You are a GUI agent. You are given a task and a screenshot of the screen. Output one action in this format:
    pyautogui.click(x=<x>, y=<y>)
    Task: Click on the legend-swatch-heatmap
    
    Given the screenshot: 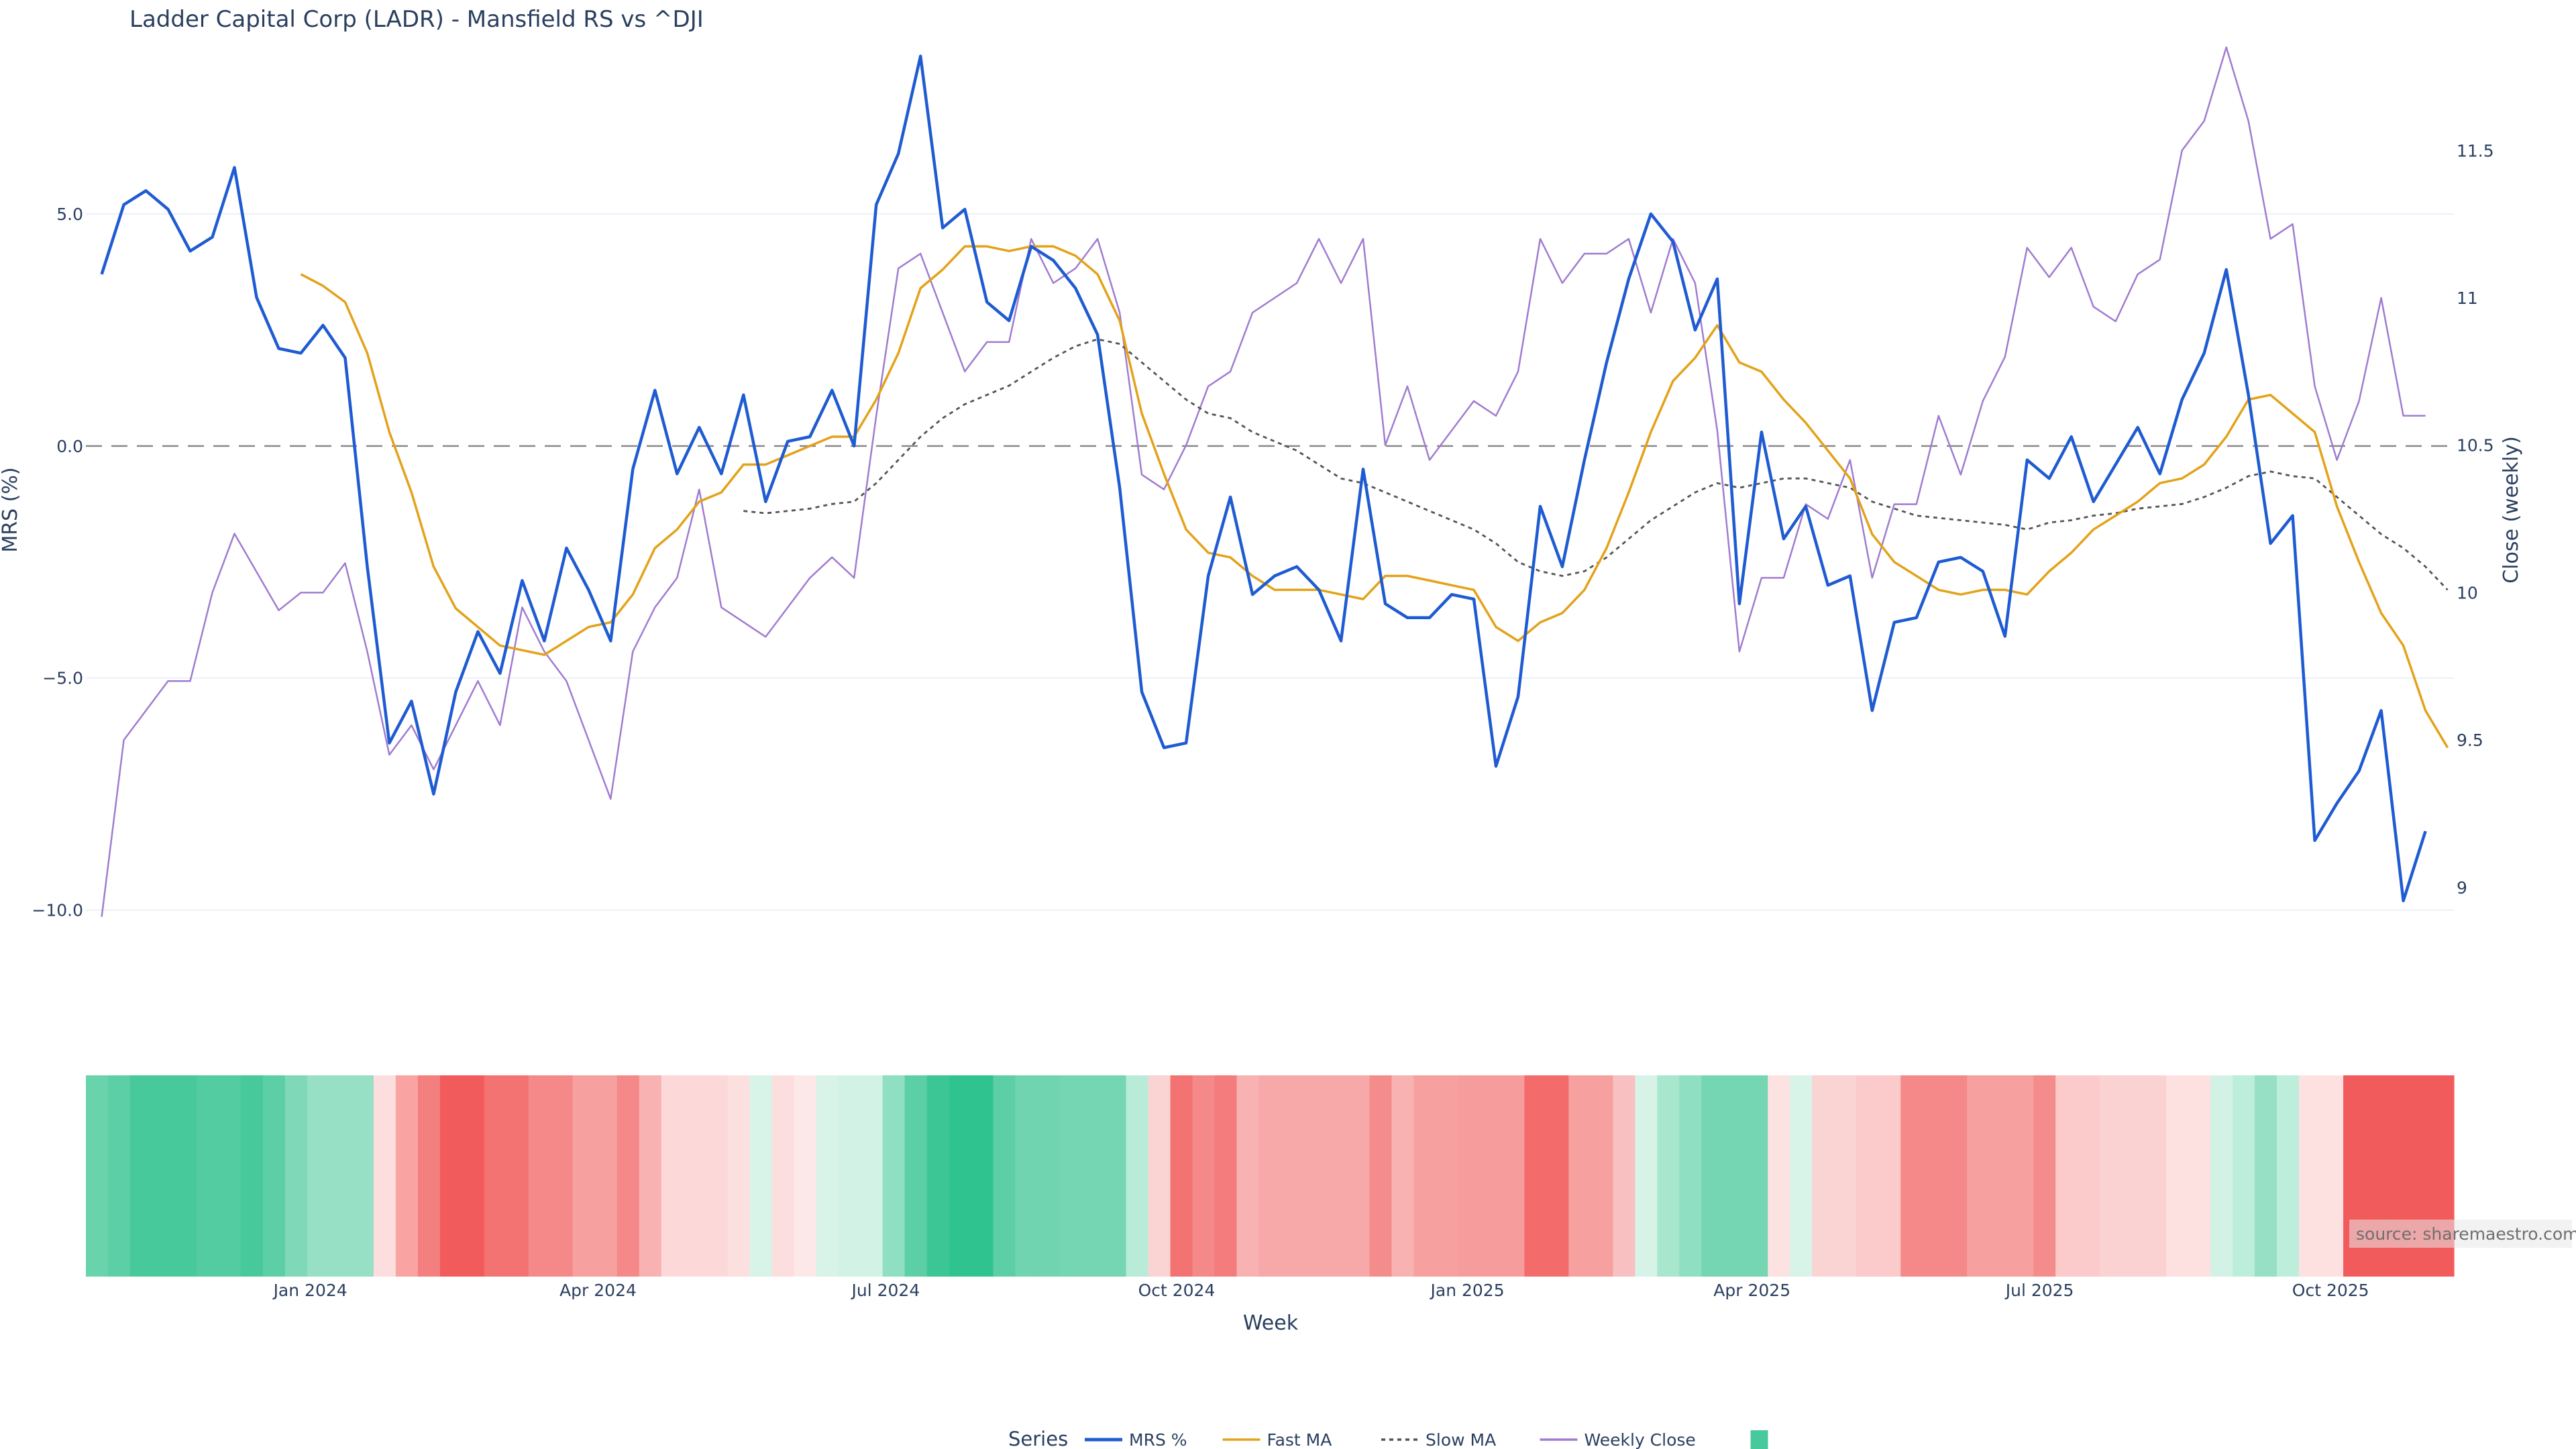 What is the action you would take?
    pyautogui.click(x=1759, y=1439)
    